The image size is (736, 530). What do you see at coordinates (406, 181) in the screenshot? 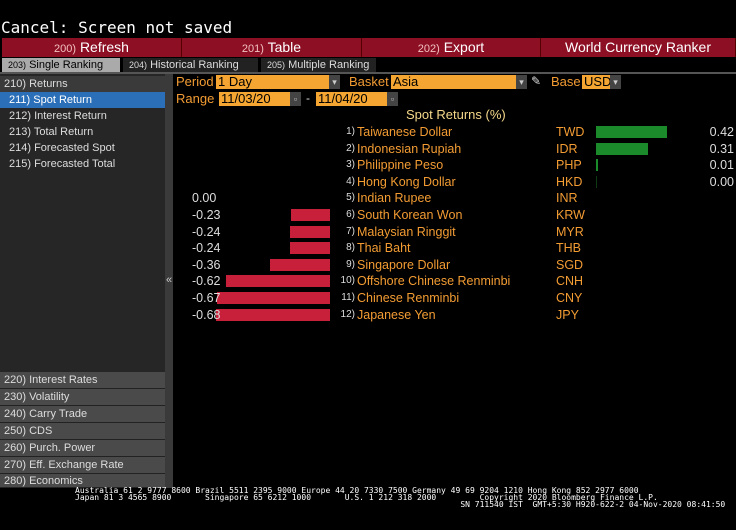
I see `currency-name: Hong Kong Dollar` at bounding box center [406, 181].